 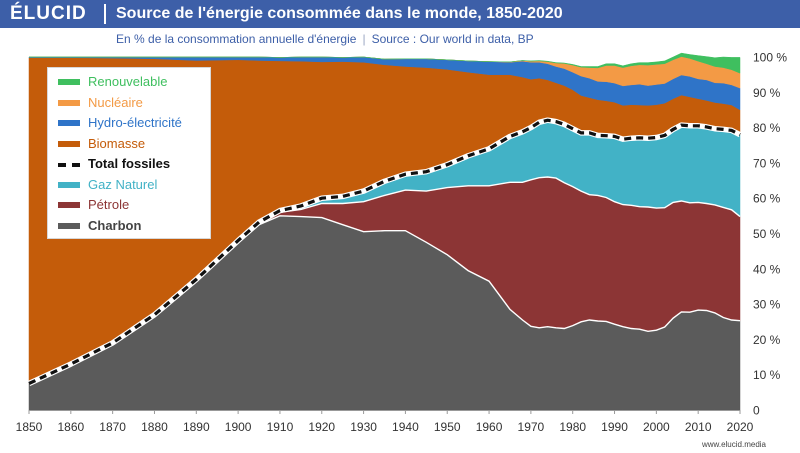 I want to click on legend-label: Gaz Naturel, so click(x=123, y=184).